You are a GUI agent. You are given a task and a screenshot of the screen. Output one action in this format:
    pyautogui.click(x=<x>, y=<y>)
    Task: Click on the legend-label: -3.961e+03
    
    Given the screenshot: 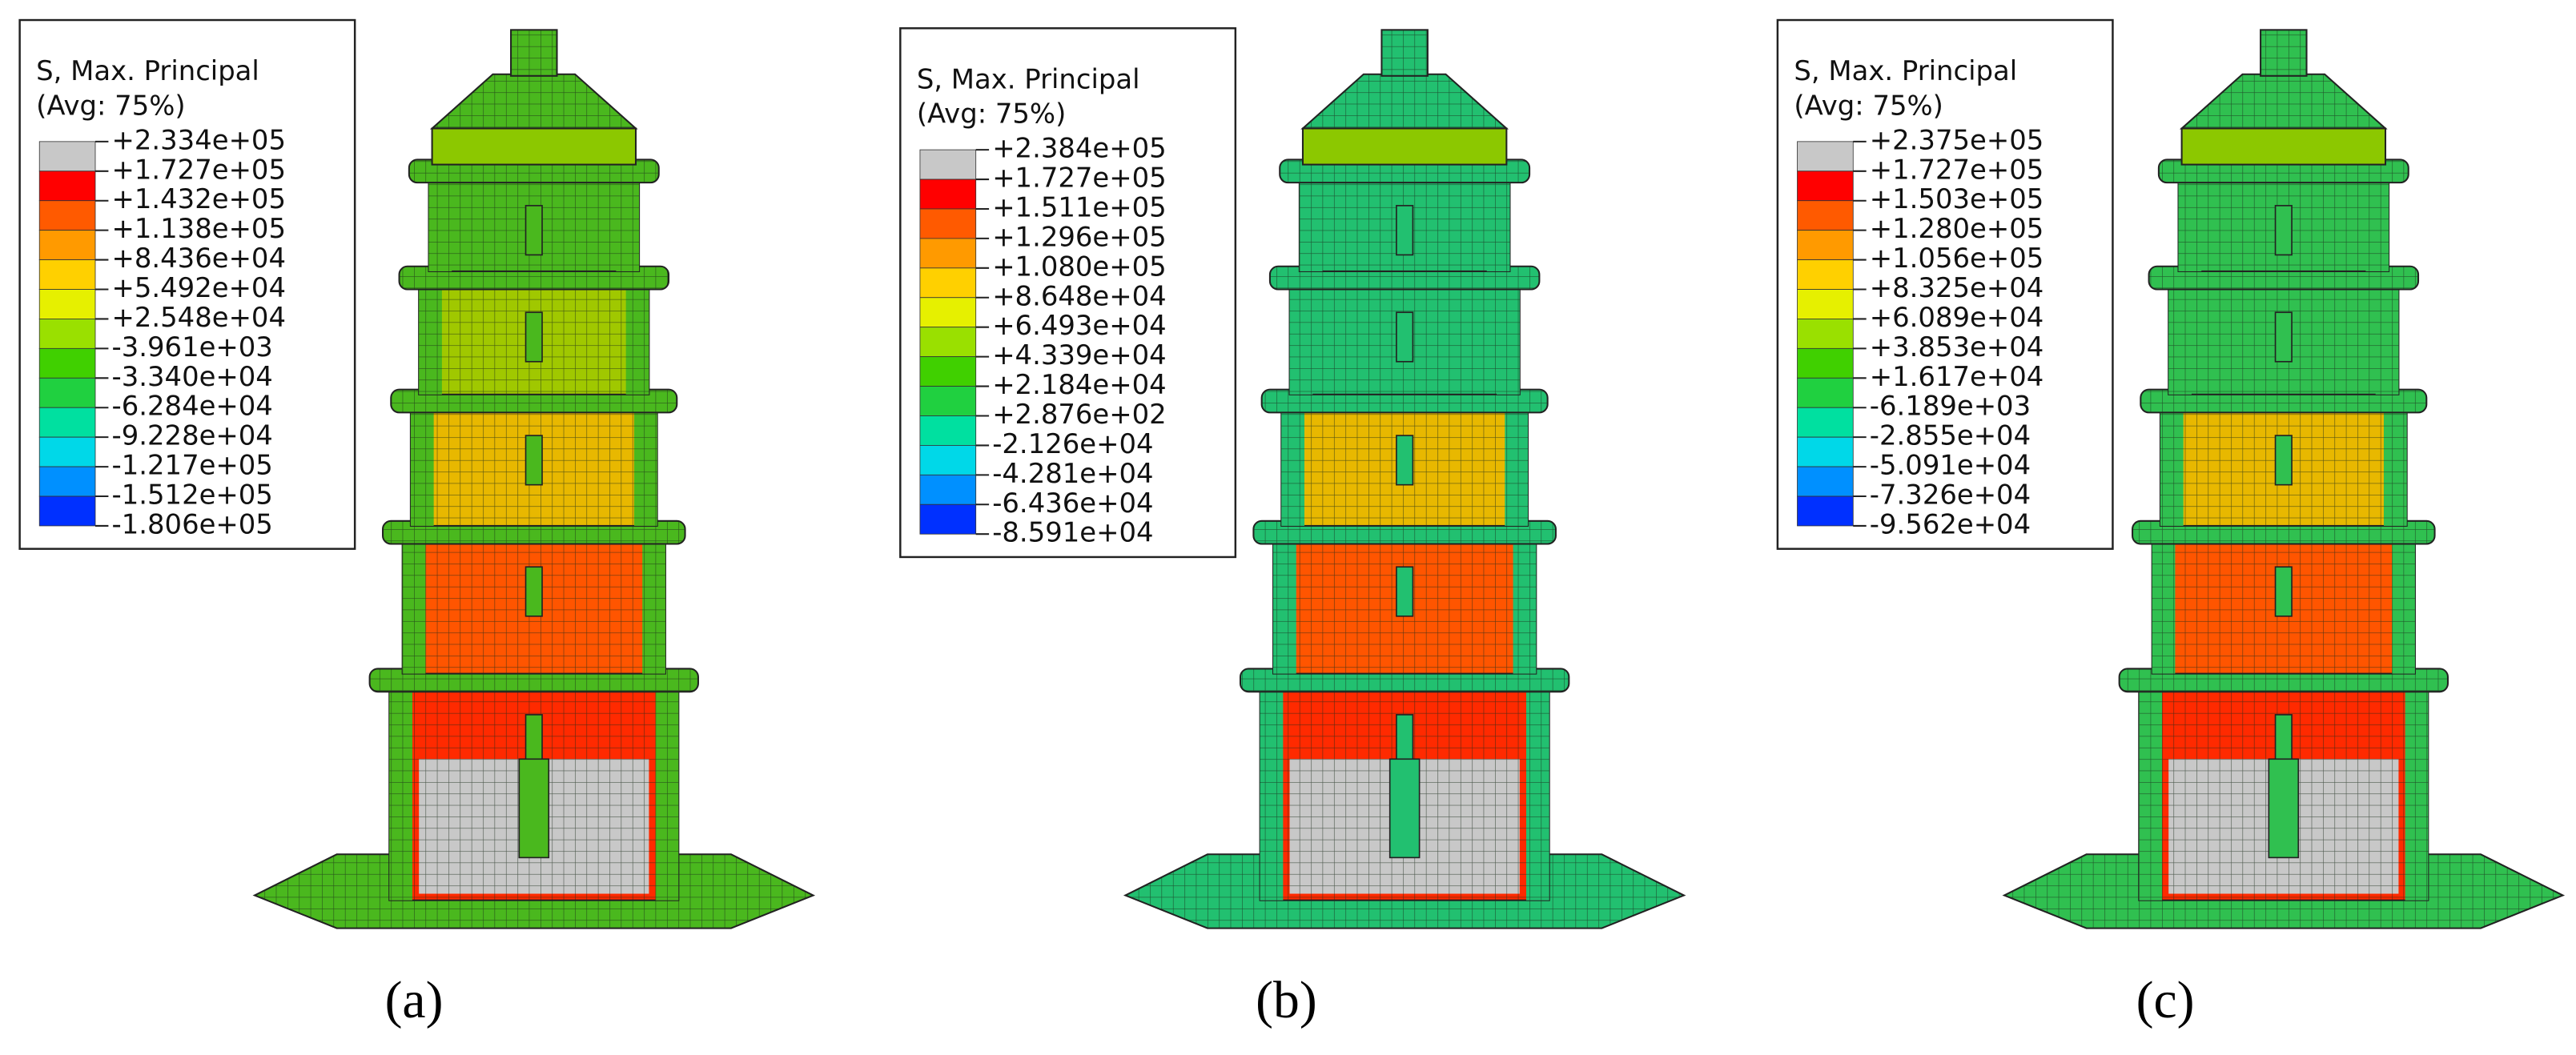 What is the action you would take?
    pyautogui.click(x=192, y=347)
    